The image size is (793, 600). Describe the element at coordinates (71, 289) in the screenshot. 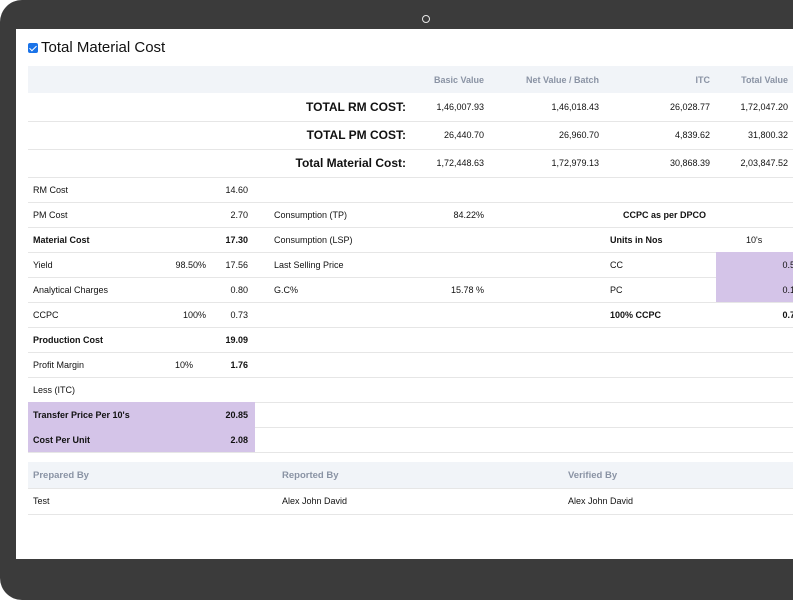

I see `cost-label: Analytical Charges` at that location.